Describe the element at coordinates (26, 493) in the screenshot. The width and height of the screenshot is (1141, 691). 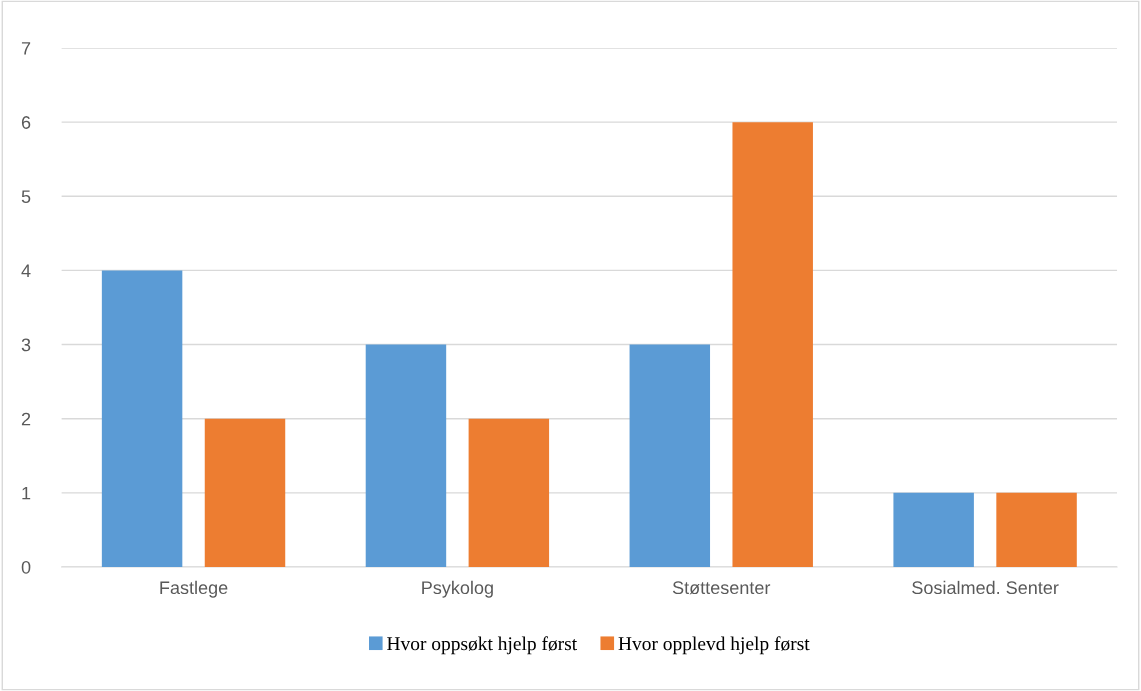
I see `y-tick-label: 1` at that location.